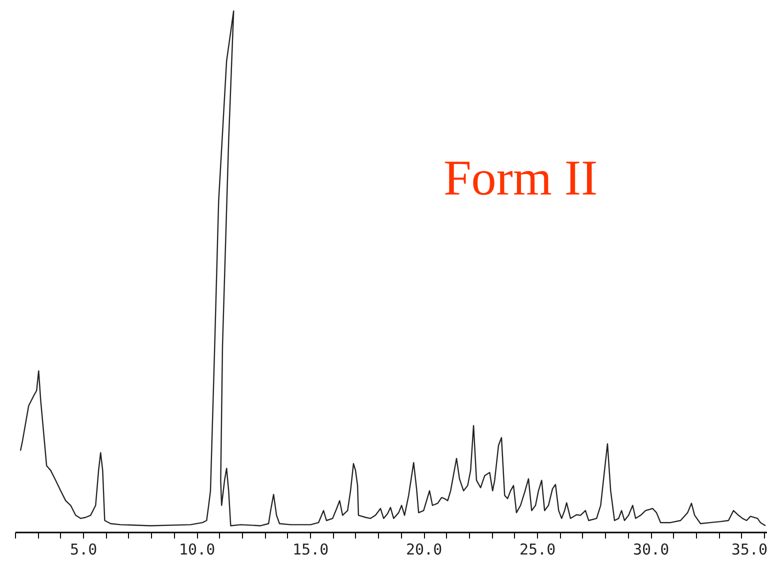  I want to click on x-tick-label: 5.0, so click(84, 549).